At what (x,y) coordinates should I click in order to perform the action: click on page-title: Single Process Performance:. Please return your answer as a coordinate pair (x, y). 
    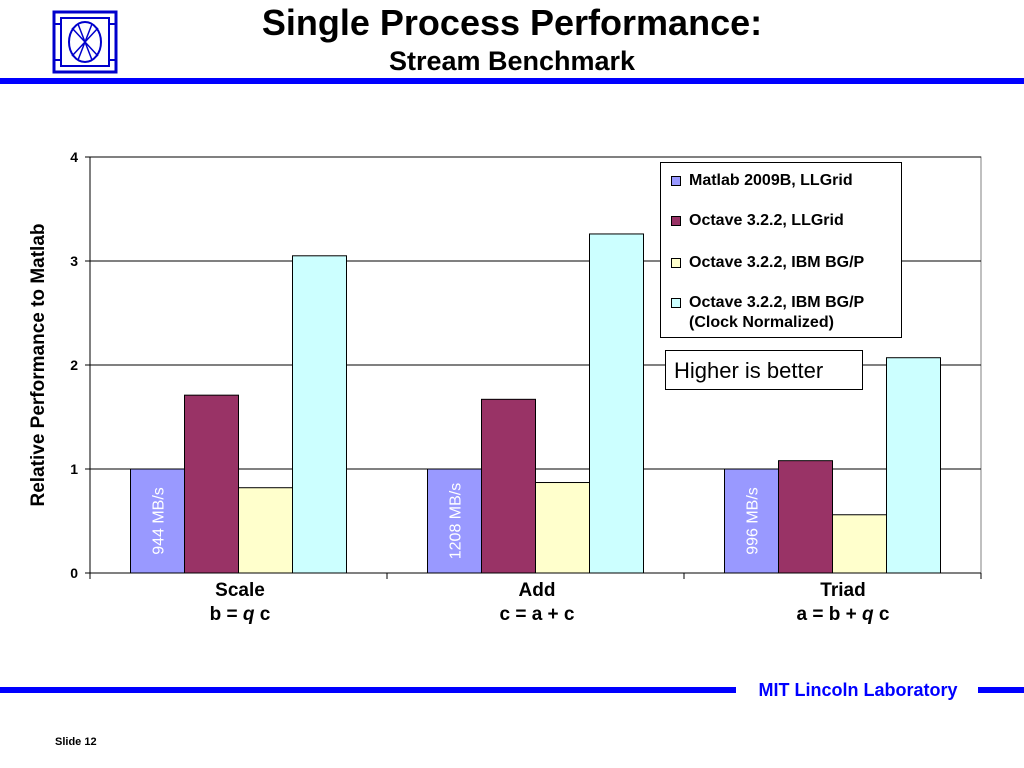
    Looking at the image, I should click on (512, 22).